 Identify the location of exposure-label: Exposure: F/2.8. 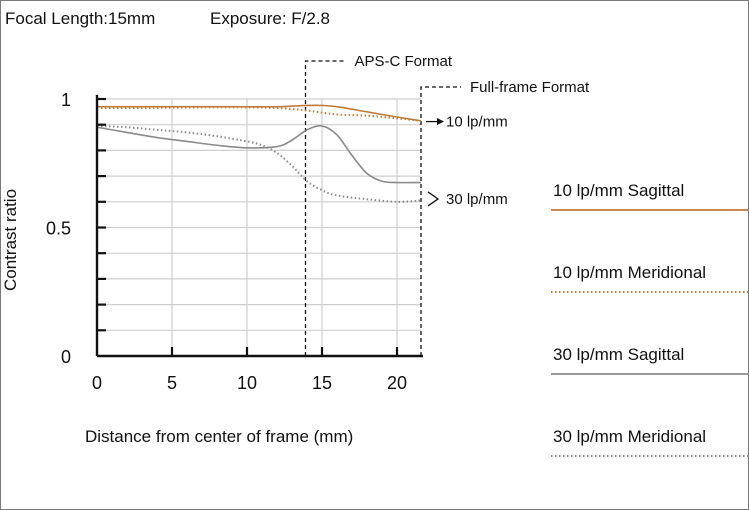
(270, 18).